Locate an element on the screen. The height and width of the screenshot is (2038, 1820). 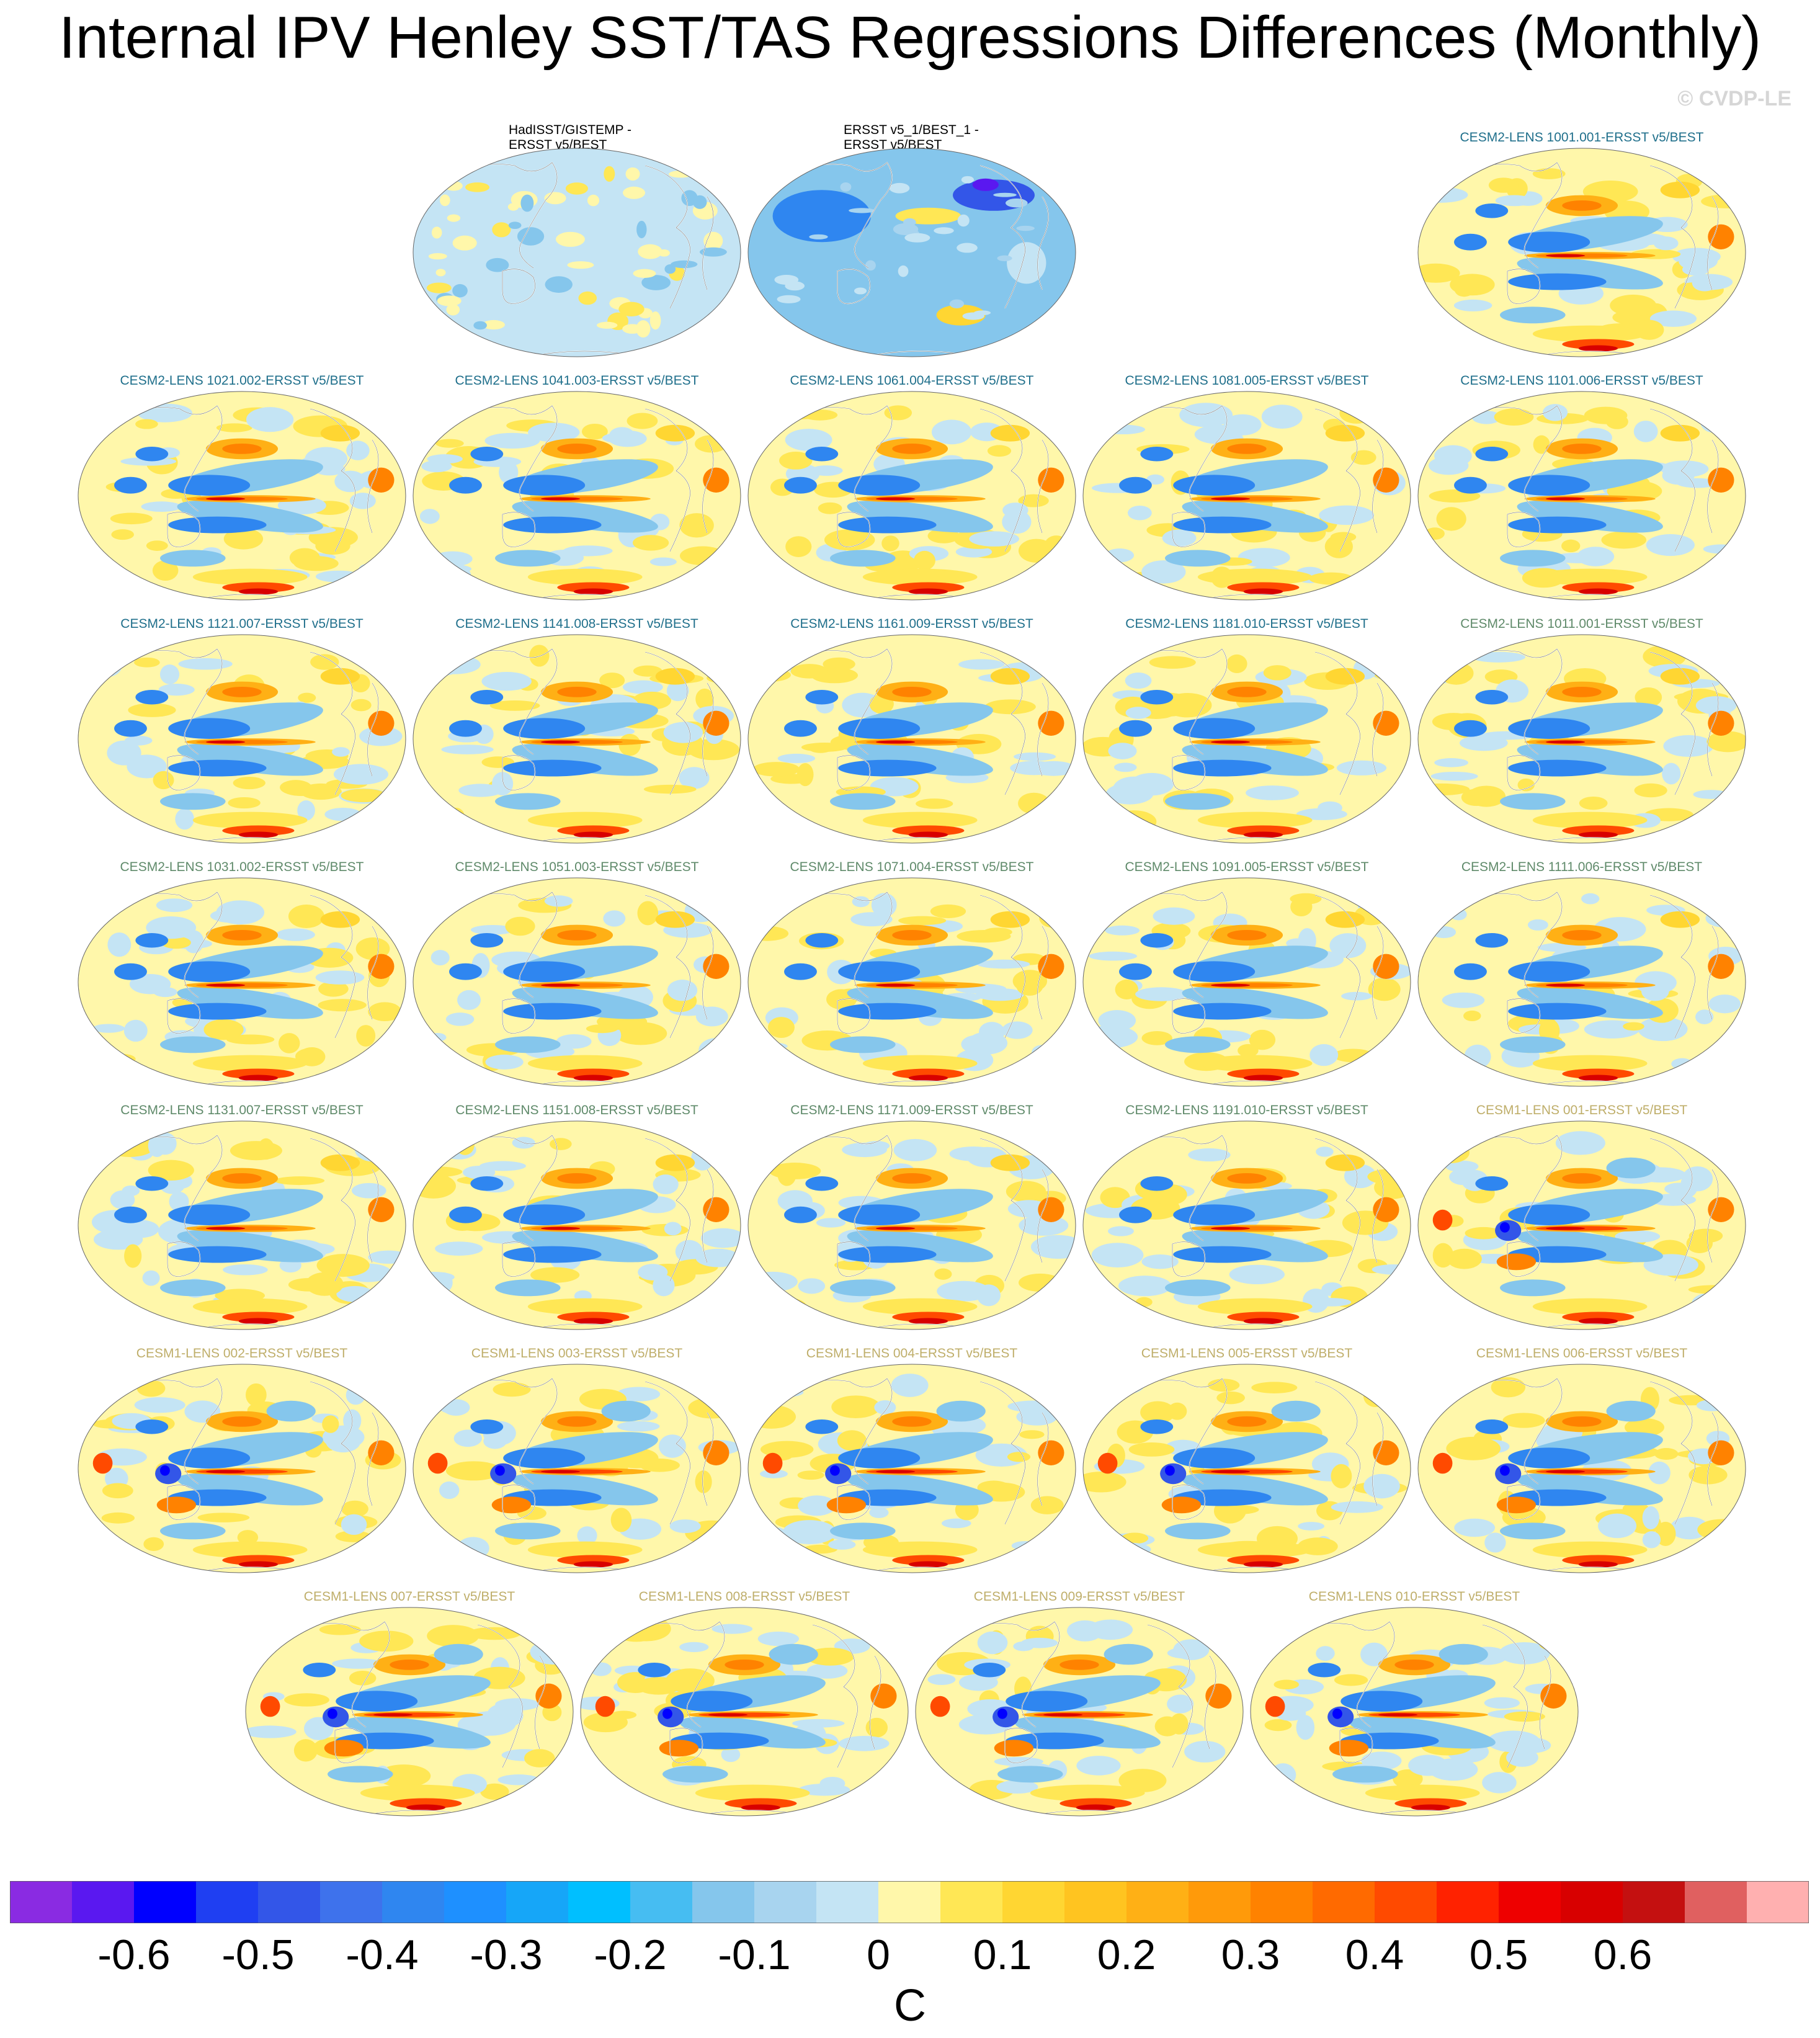
map-panel: CESM2-LENS 1191.010-ERSST v5/BEST is located at coordinates (1246, 1215).